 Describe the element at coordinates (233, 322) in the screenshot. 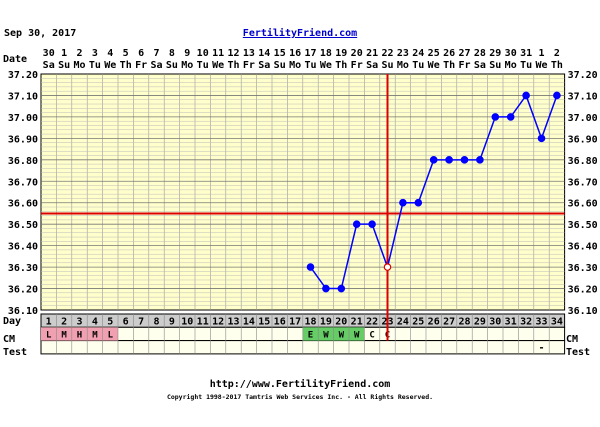

I see `cycle-day-number: 13` at that location.